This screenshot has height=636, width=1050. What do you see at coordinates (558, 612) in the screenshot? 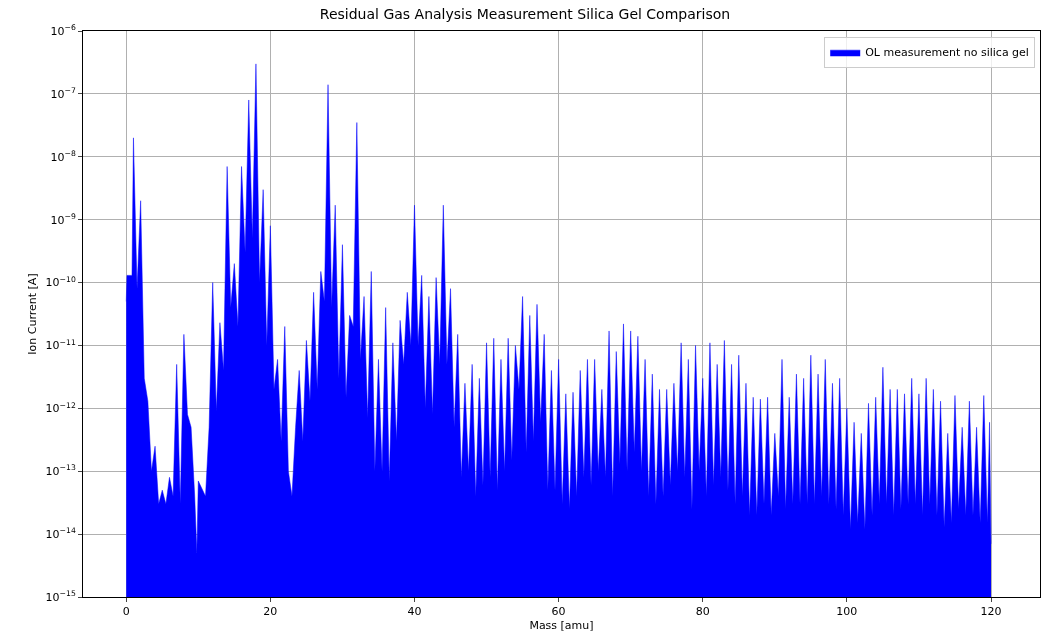
I see `x-tick-label: 60` at bounding box center [558, 612].